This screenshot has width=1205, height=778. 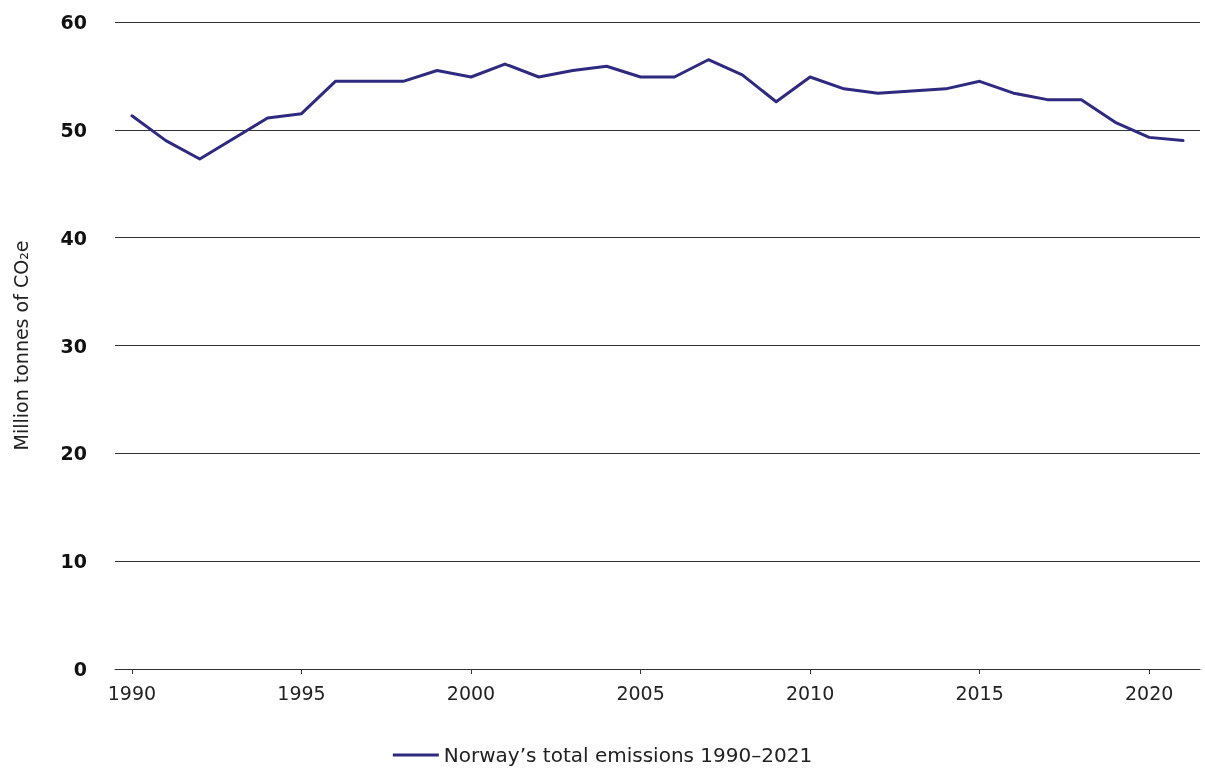 What do you see at coordinates (979, 692) in the screenshot?
I see `x-tick-label: 2015` at bounding box center [979, 692].